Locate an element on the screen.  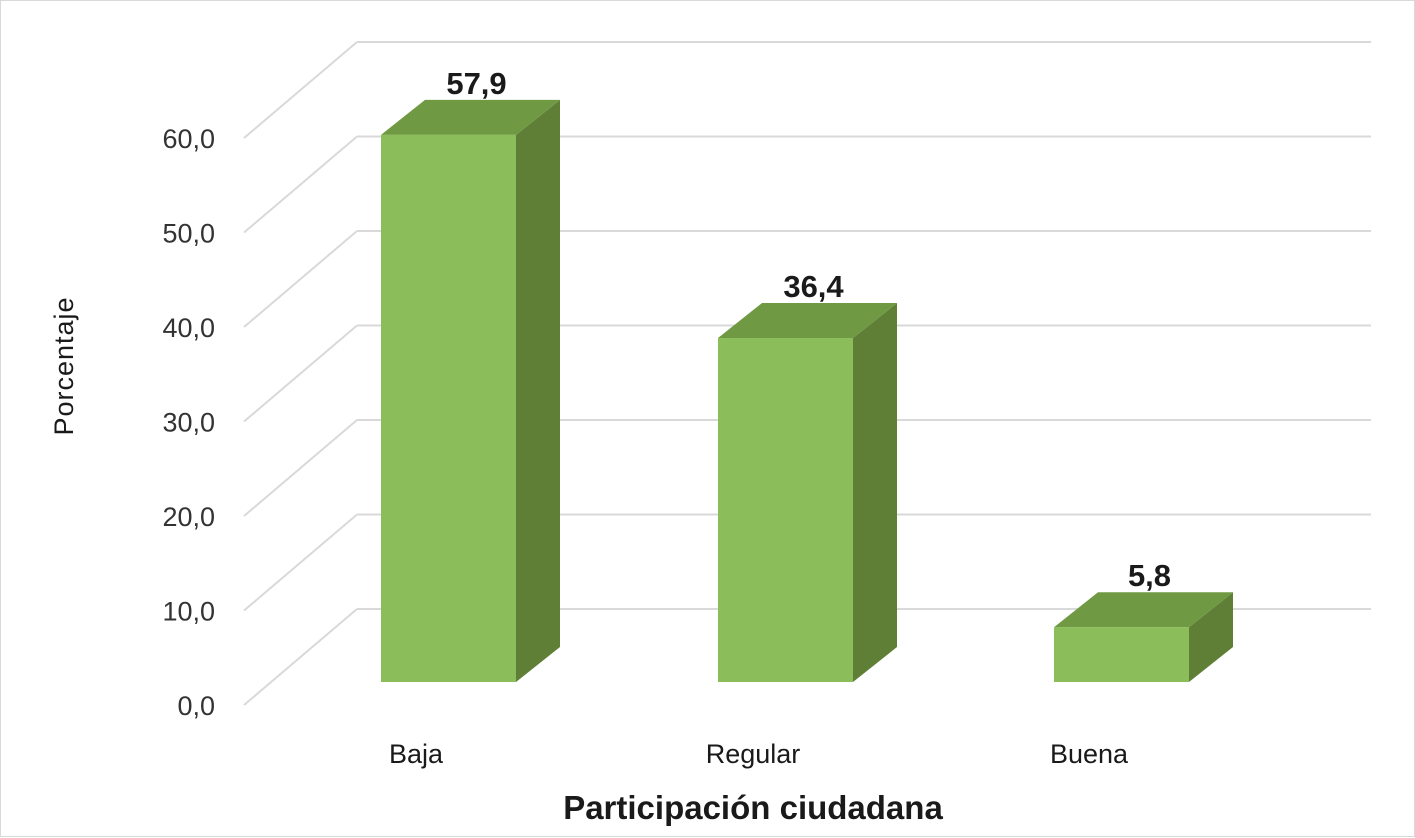
x-axis-title: Participación ciudadana is located at coordinates (753, 807).